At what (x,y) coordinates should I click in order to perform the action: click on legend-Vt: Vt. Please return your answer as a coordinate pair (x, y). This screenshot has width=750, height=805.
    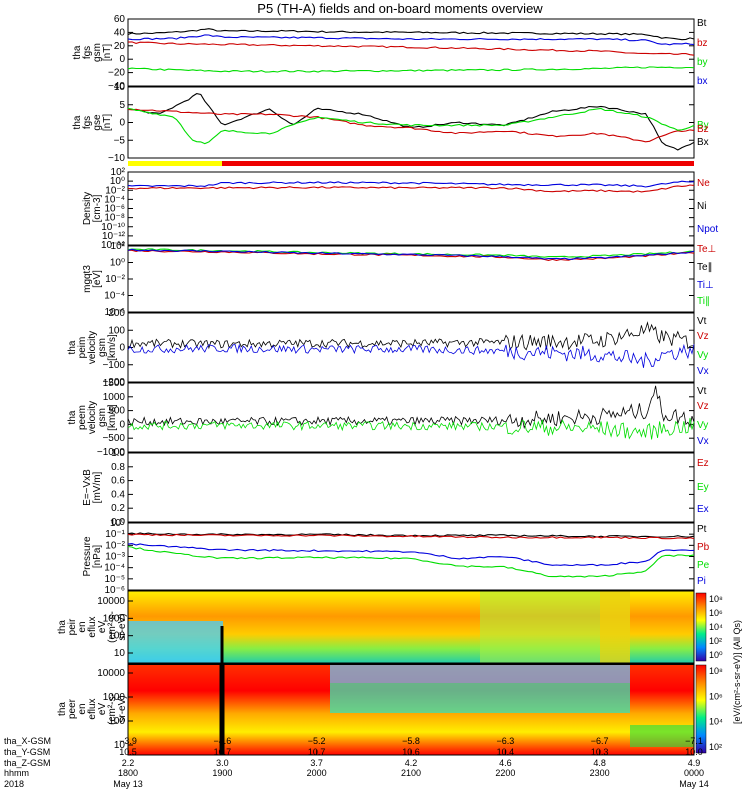
    Looking at the image, I should click on (702, 391).